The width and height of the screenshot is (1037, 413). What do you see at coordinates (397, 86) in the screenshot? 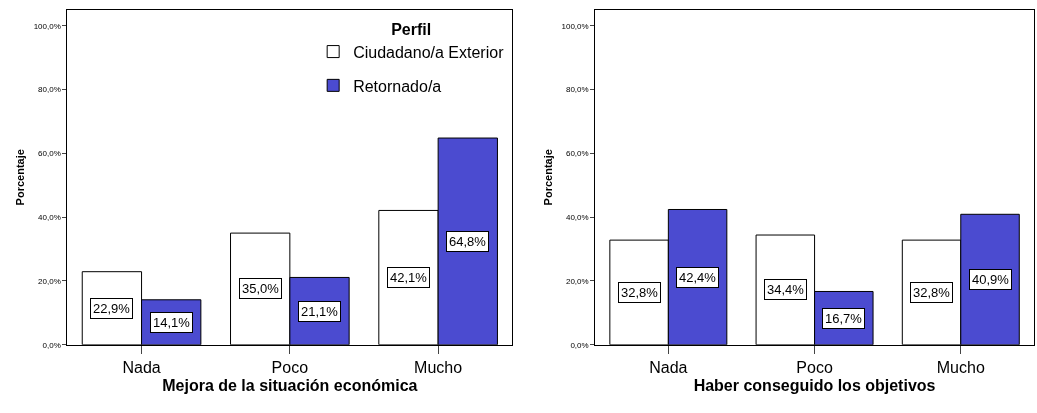
I see `legend-label: Retornado/a` at bounding box center [397, 86].